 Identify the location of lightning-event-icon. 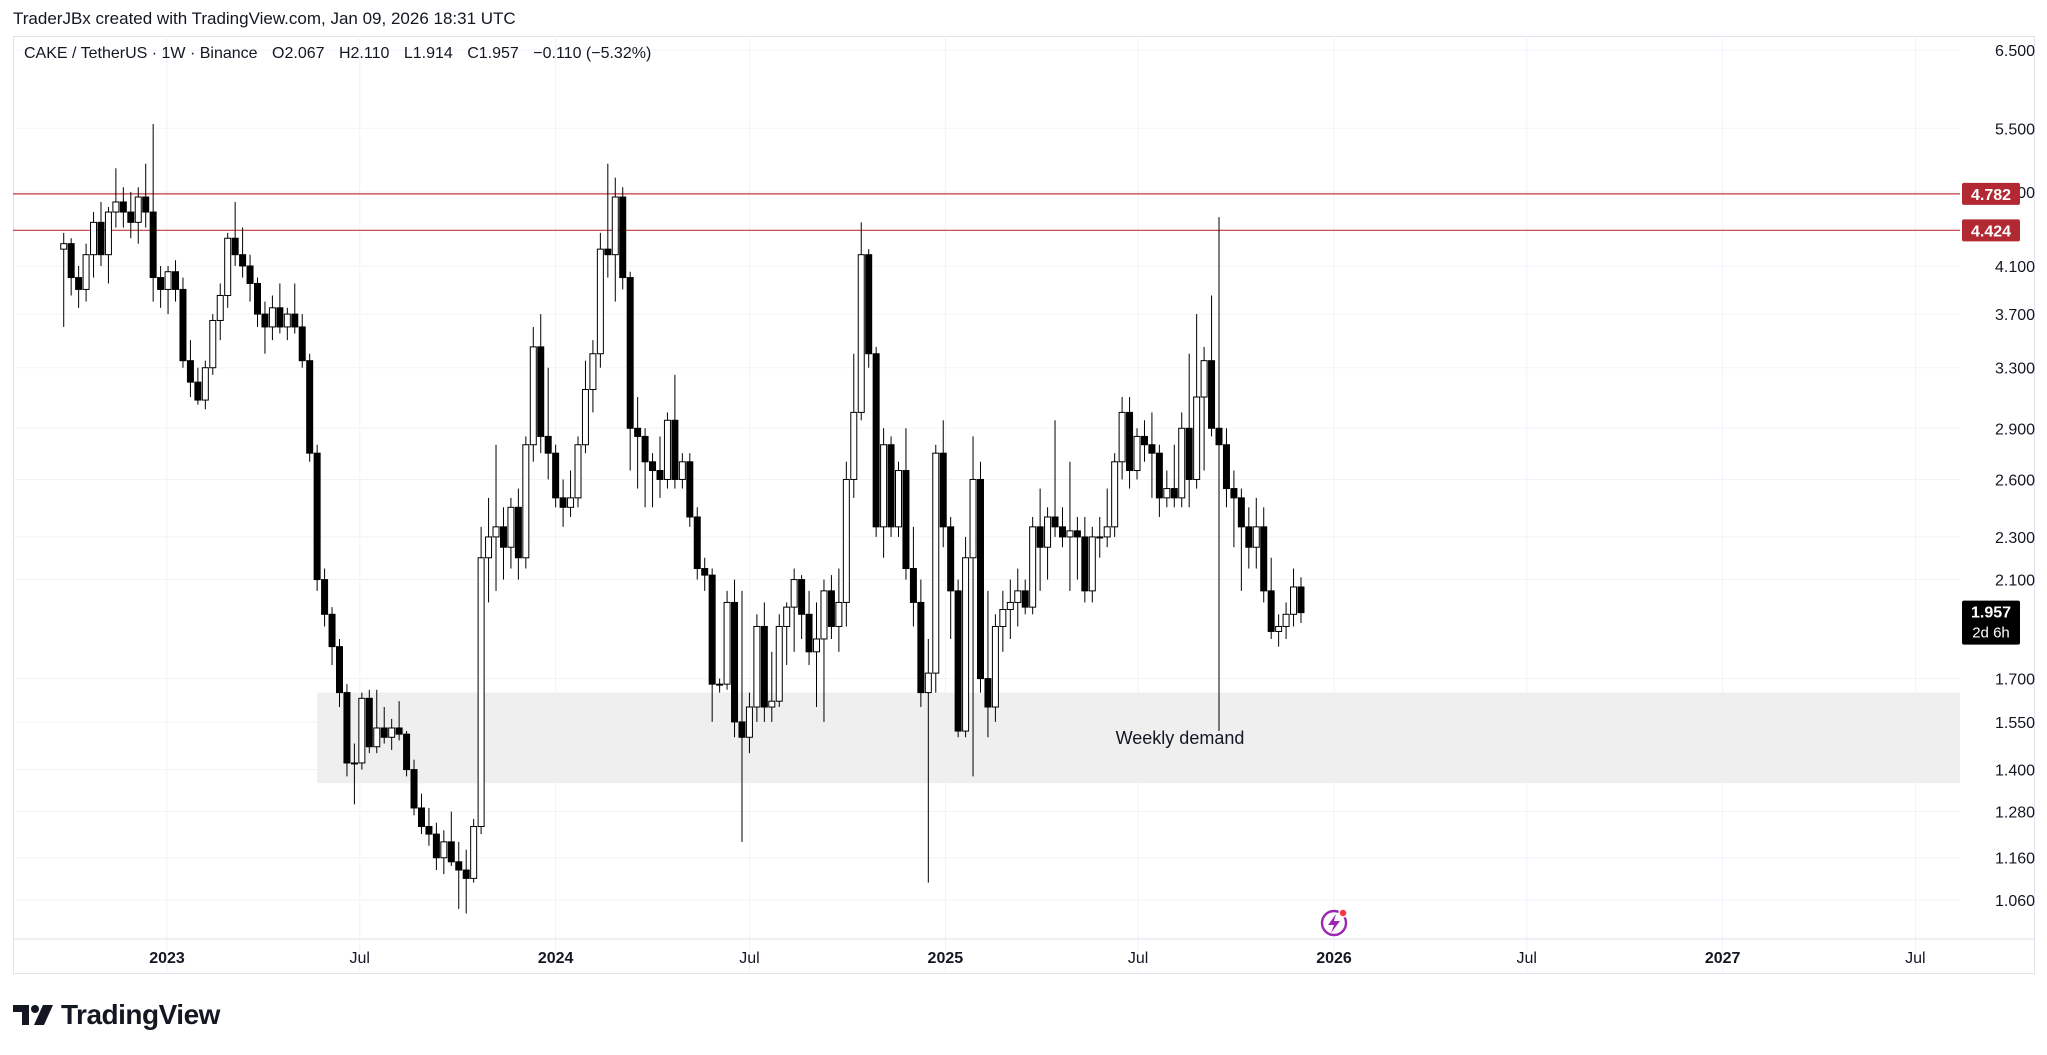
(1334, 922).